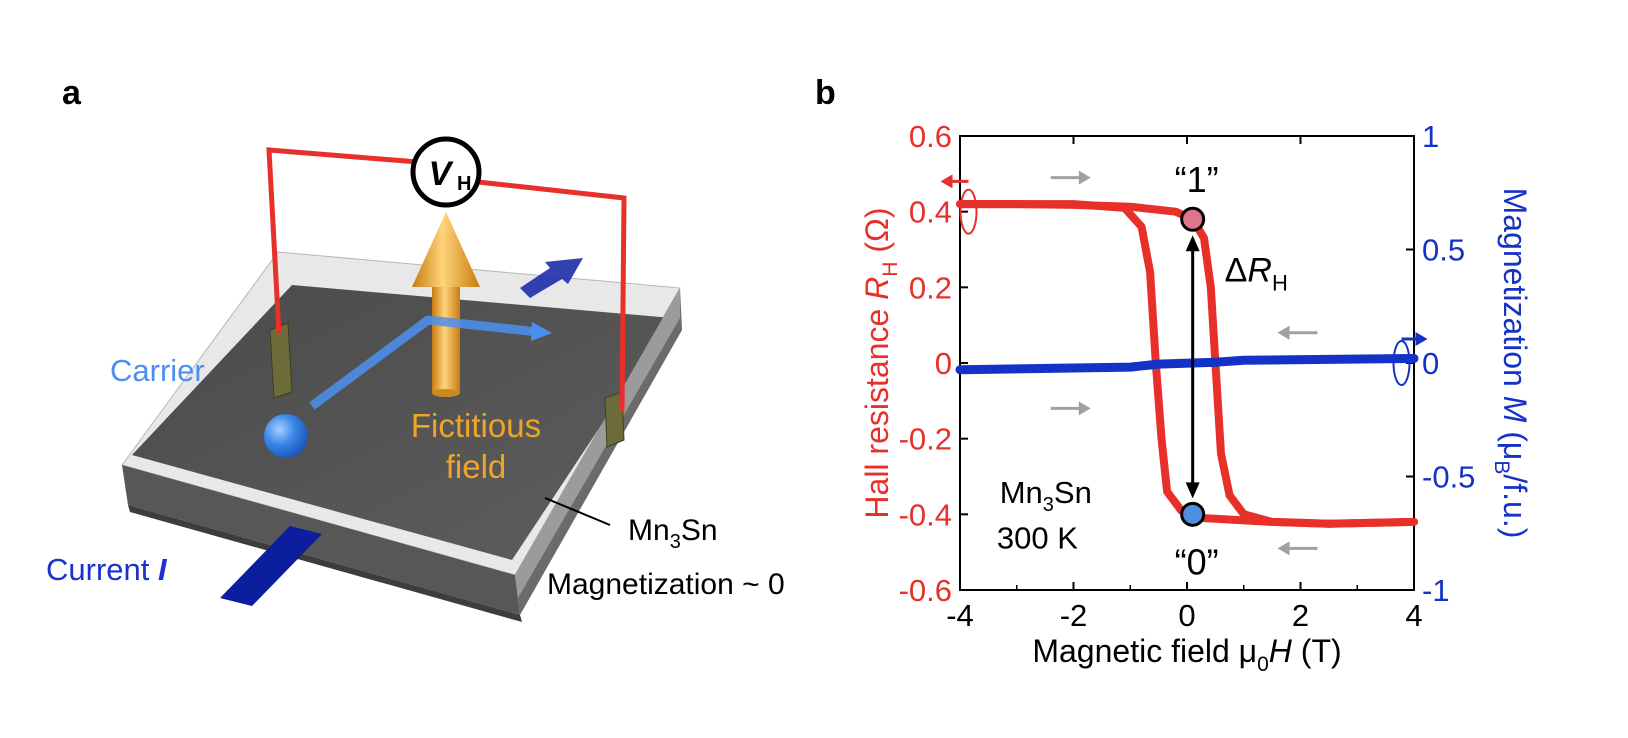 The width and height of the screenshot is (1628, 738). Describe the element at coordinates (1430, 136) in the screenshot. I see `y-right-tick-label: 1` at that location.